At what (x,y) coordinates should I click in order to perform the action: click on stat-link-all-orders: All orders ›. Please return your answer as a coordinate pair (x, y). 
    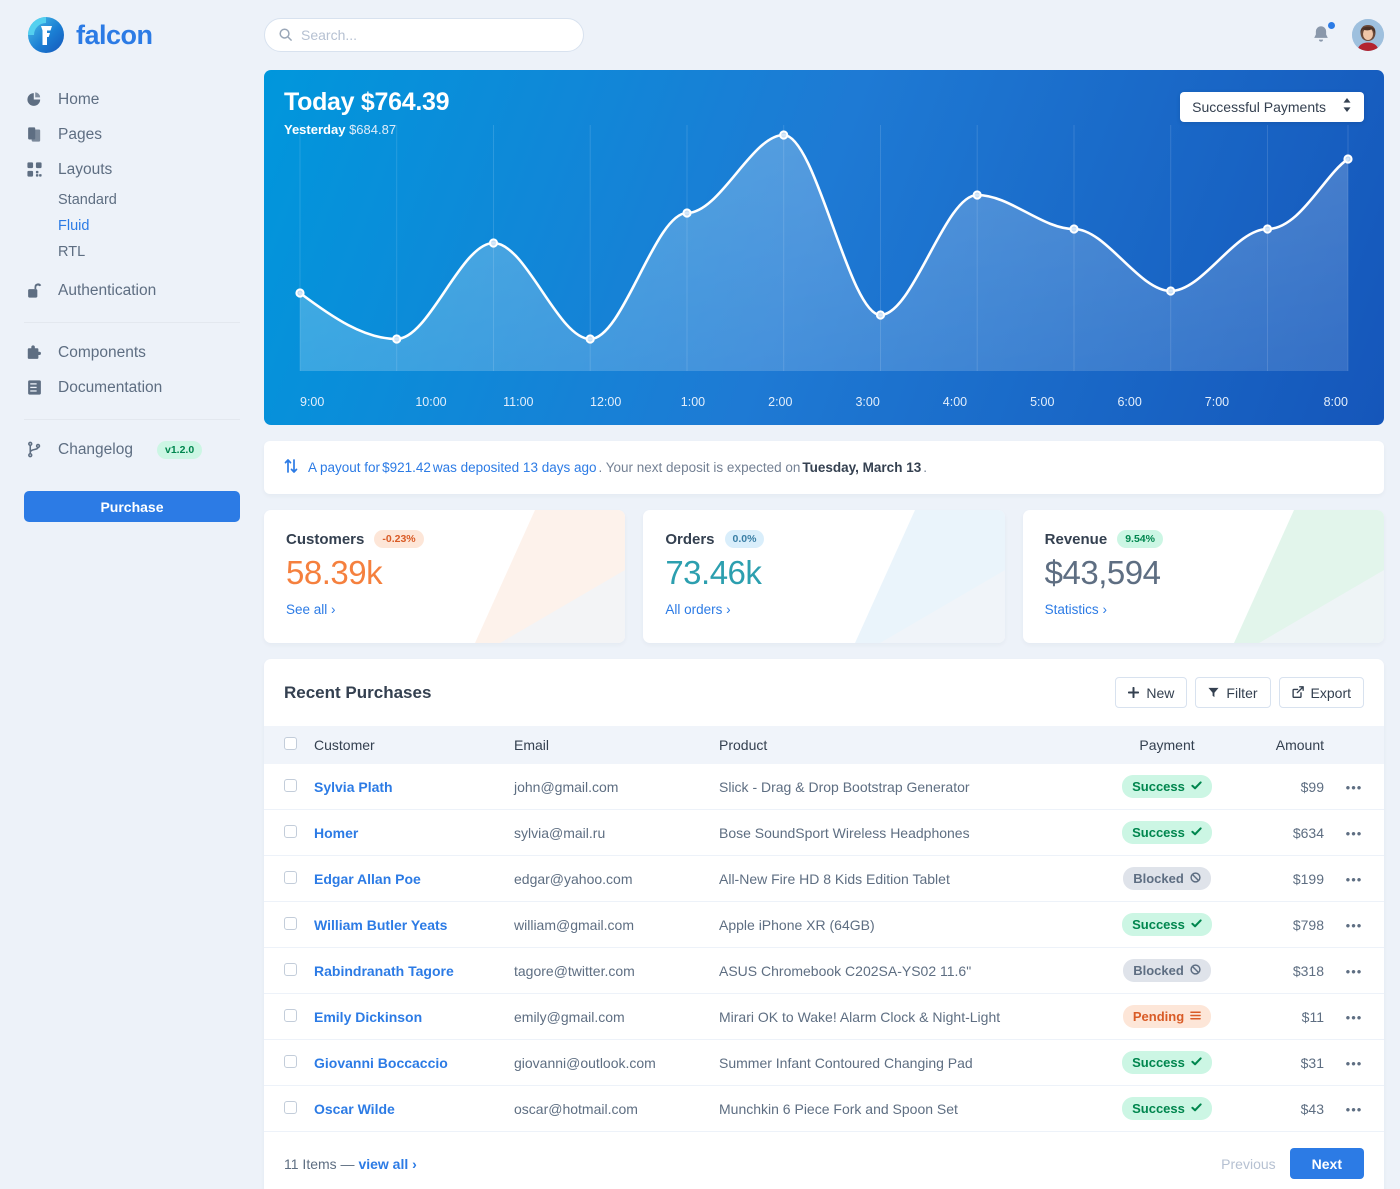
    Looking at the image, I should click on (823, 609).